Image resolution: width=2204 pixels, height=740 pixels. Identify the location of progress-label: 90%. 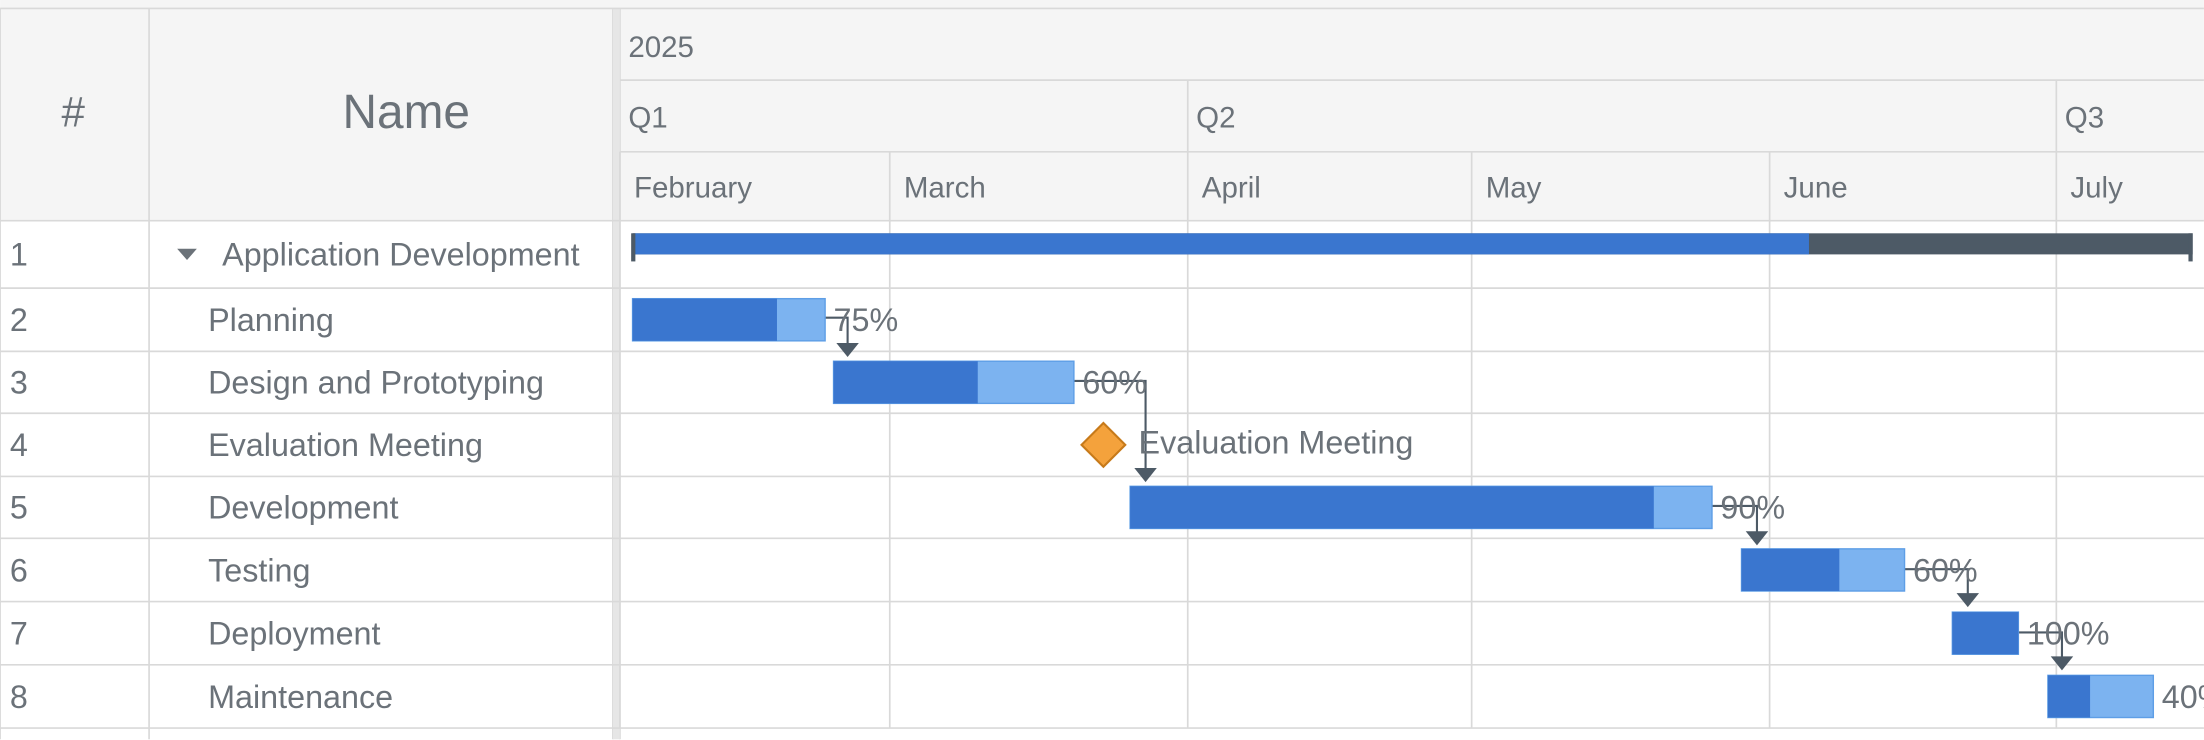
(1752, 508).